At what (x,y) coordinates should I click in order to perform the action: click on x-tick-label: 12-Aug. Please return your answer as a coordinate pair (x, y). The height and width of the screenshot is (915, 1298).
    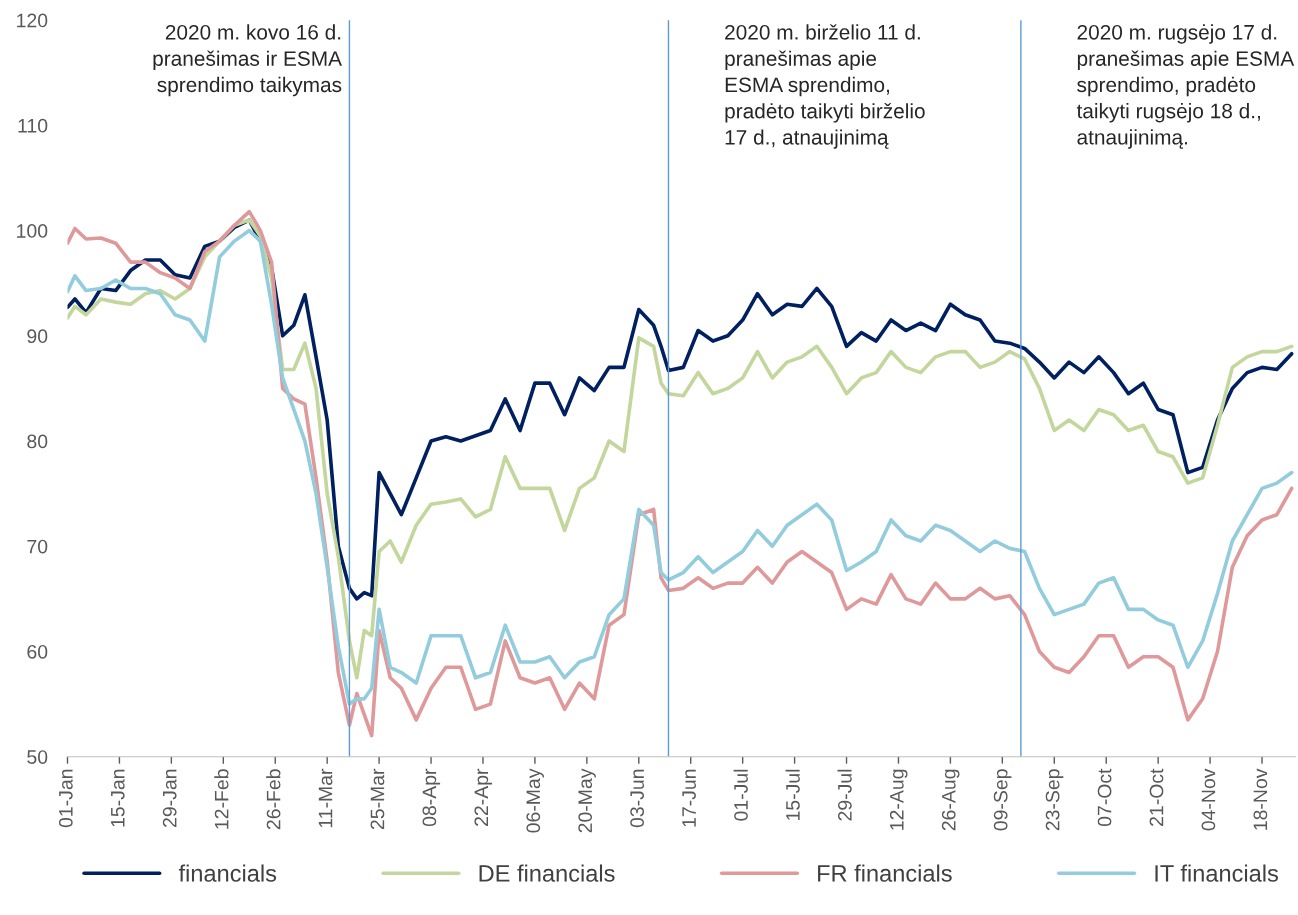
    Looking at the image, I should click on (898, 799).